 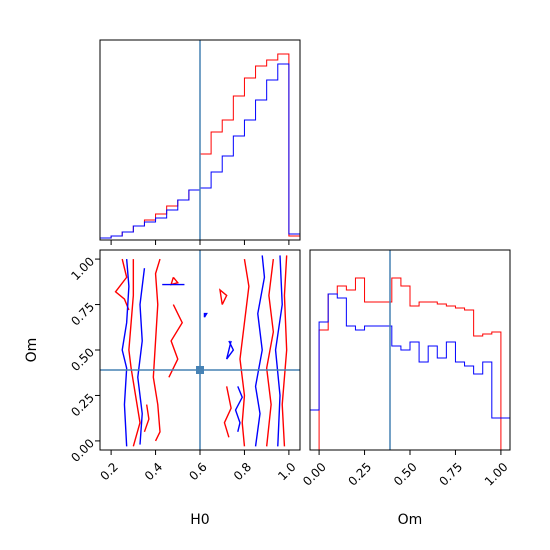 What do you see at coordinates (108, 471) in the screenshot?
I see `x-tick-label: 0.2` at bounding box center [108, 471].